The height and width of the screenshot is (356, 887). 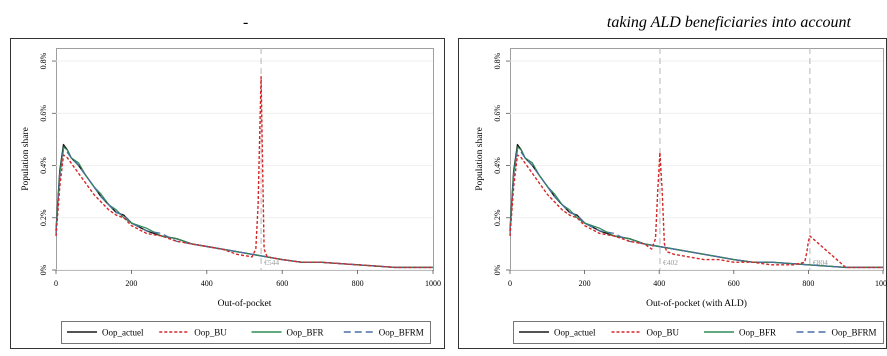 What do you see at coordinates (696, 303) in the screenshot?
I see `x-axis-label: Out-of-pocket (with ALD)` at bounding box center [696, 303].